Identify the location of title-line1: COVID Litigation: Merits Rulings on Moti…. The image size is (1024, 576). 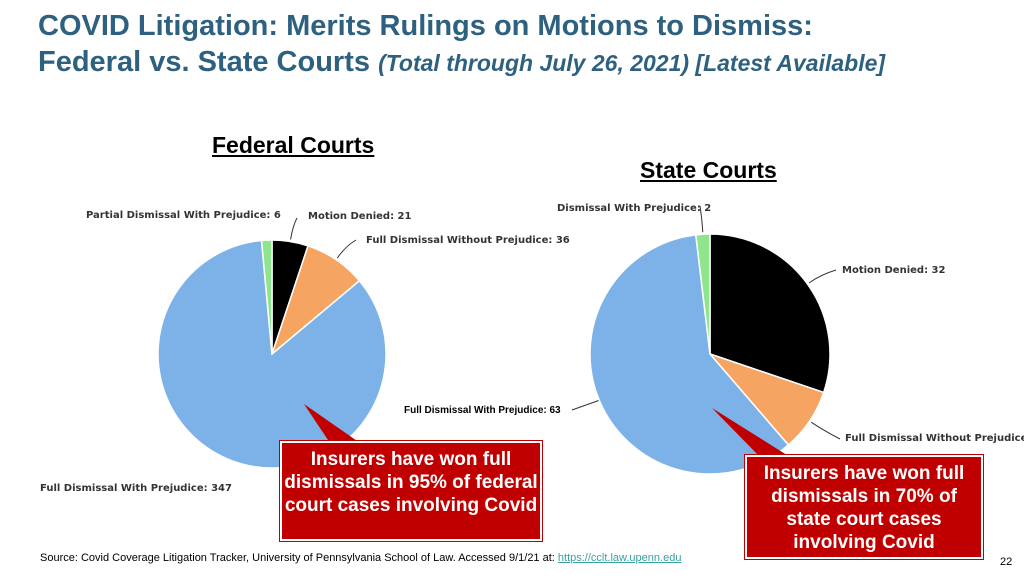
(425, 26).